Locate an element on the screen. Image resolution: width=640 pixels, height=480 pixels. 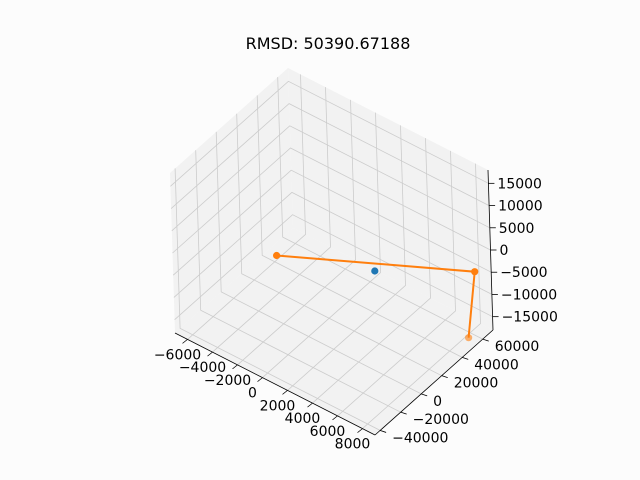
y-tick-label: −20000 is located at coordinates (441, 420).